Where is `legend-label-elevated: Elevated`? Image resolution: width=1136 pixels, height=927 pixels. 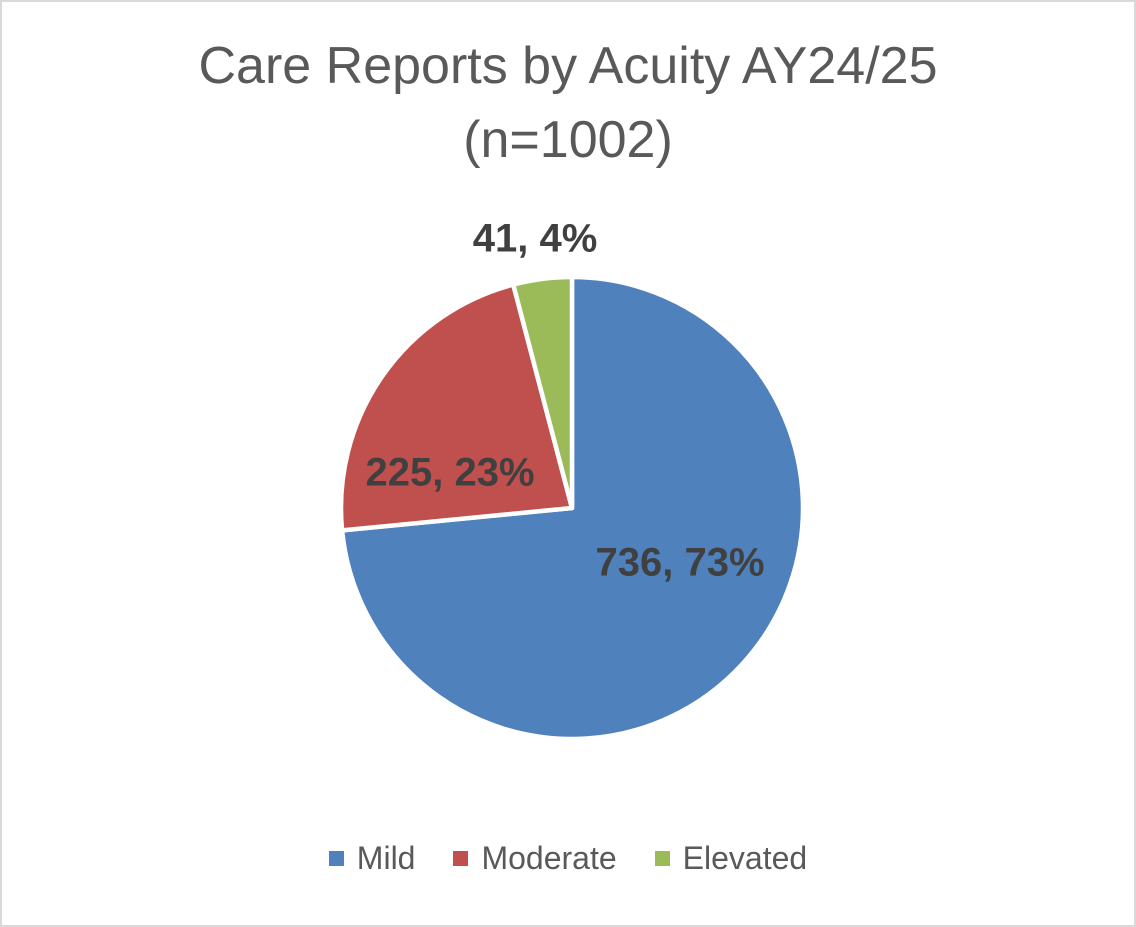
legend-label-elevated: Elevated is located at coordinates (745, 858).